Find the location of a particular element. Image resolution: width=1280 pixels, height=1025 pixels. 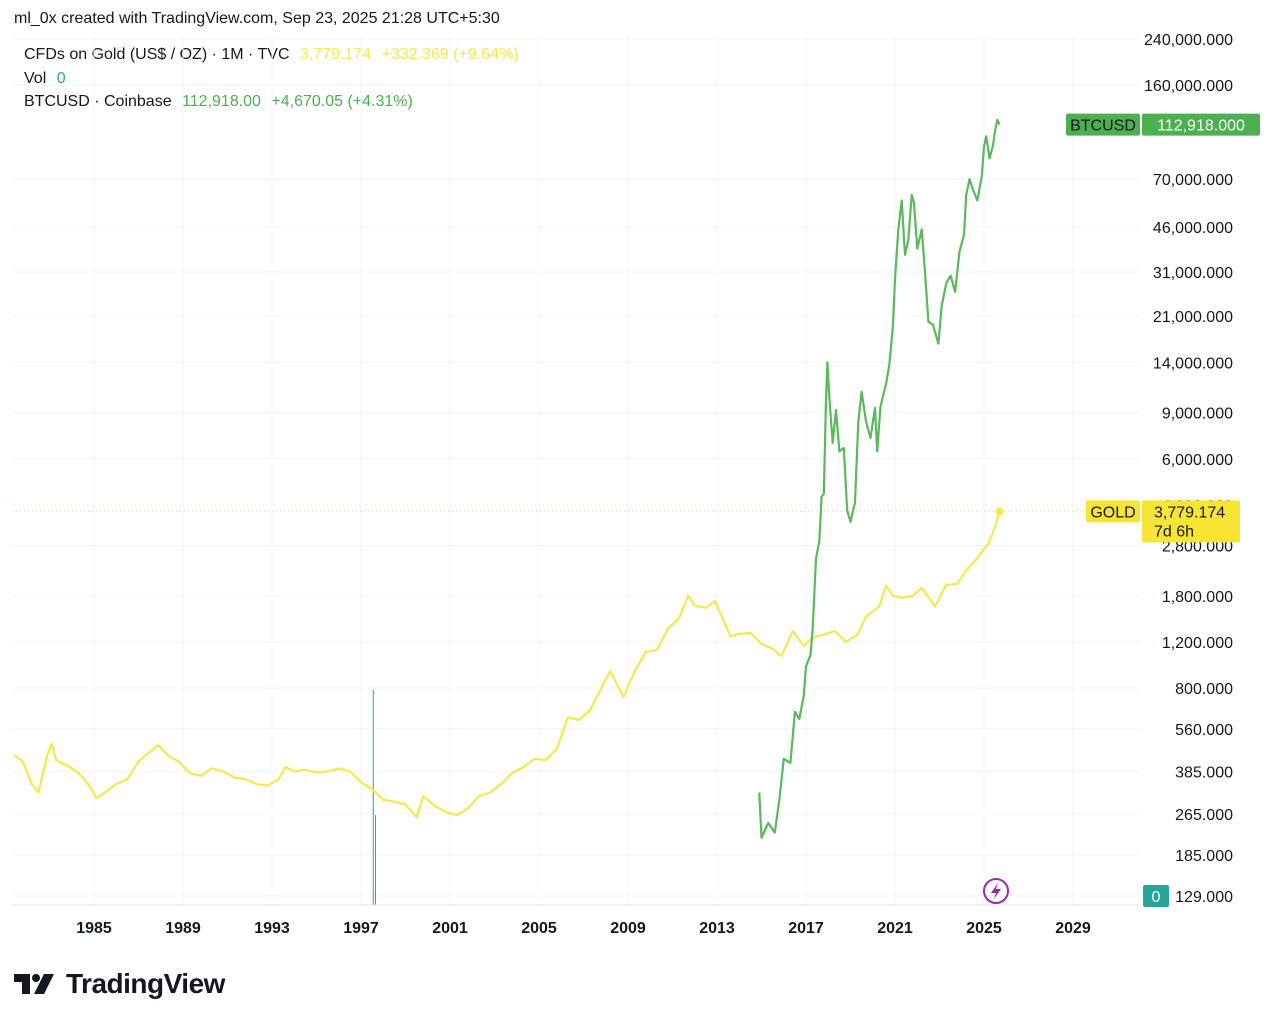

tradingview-logo: TradingView is located at coordinates (119, 984).